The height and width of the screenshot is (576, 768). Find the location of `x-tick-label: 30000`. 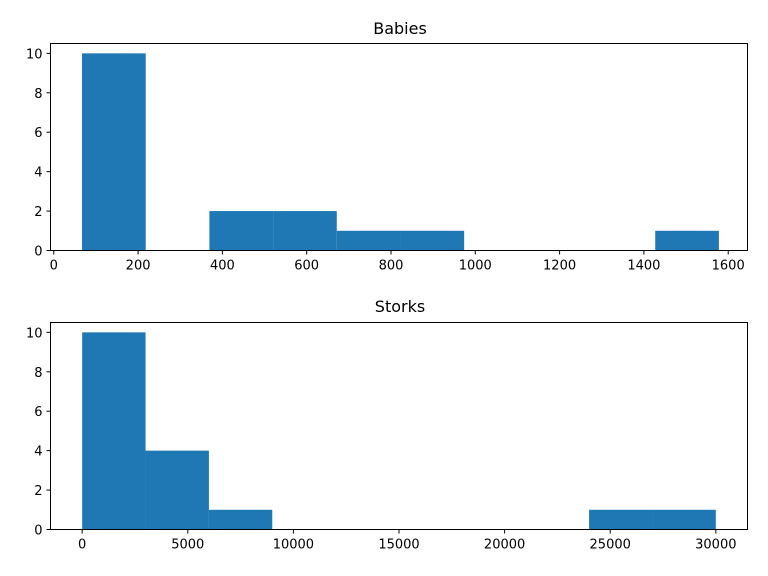

x-tick-label: 30000 is located at coordinates (715, 545).